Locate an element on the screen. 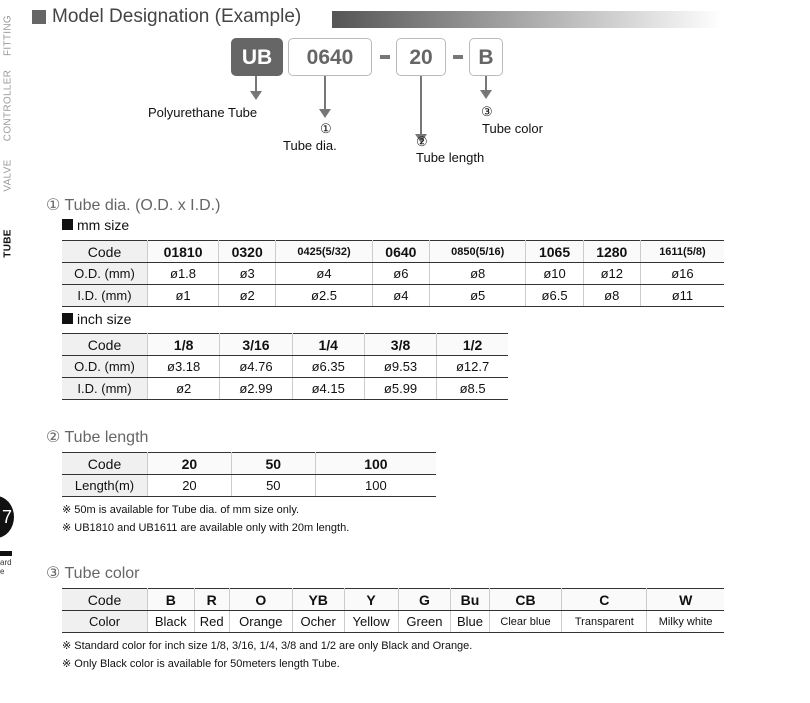 The width and height of the screenshot is (810, 703). table-cell: ø8.5 is located at coordinates (472, 388).